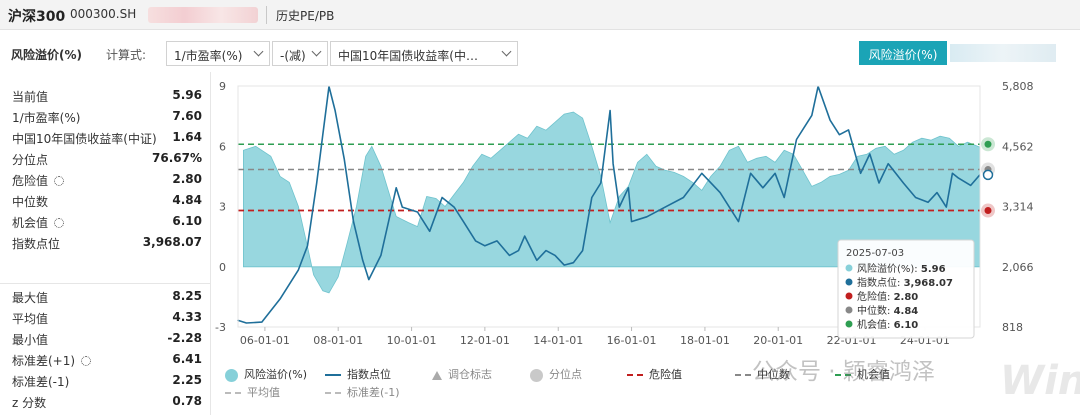 This screenshot has height=415, width=1080. Describe the element at coordinates (1018, 207) in the screenshot. I see `y-right-tick-label: 3,314` at that location.